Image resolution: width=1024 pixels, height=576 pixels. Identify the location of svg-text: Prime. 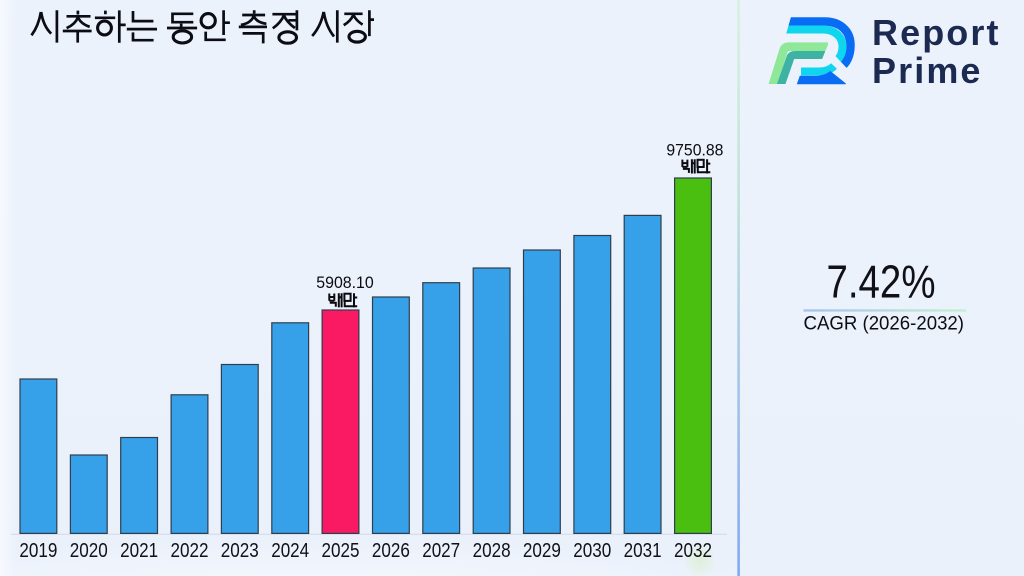
(927, 70).